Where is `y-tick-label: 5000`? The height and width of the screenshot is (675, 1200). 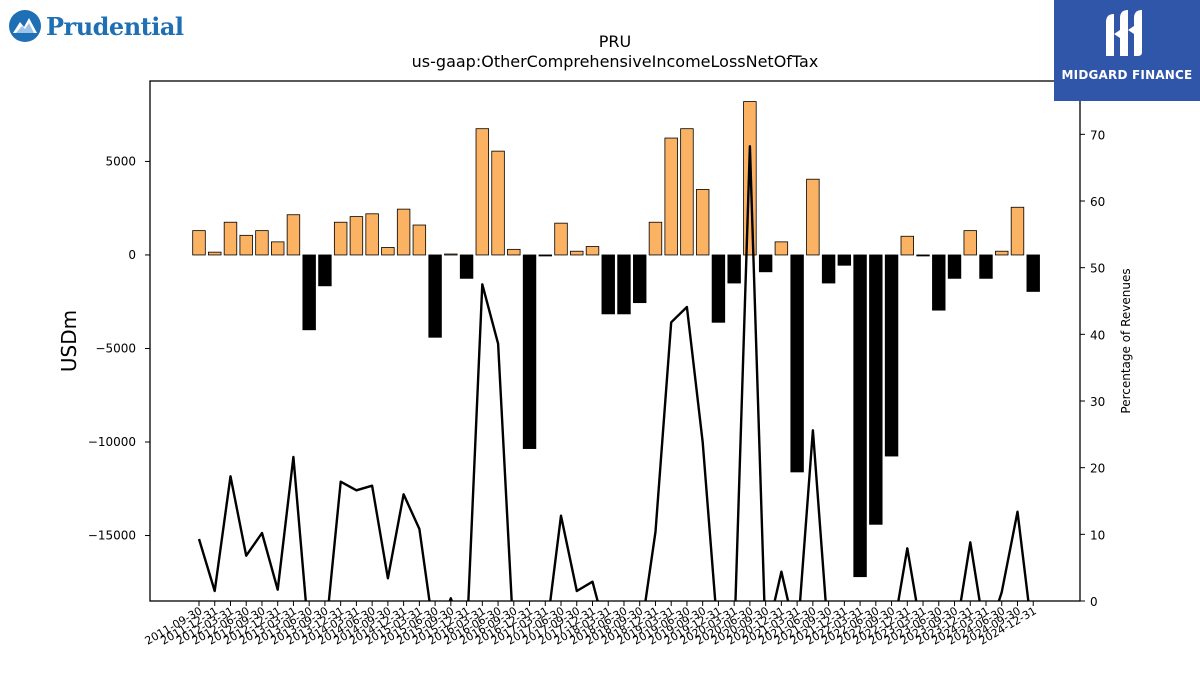
y-tick-label: 5000 is located at coordinates (120, 161).